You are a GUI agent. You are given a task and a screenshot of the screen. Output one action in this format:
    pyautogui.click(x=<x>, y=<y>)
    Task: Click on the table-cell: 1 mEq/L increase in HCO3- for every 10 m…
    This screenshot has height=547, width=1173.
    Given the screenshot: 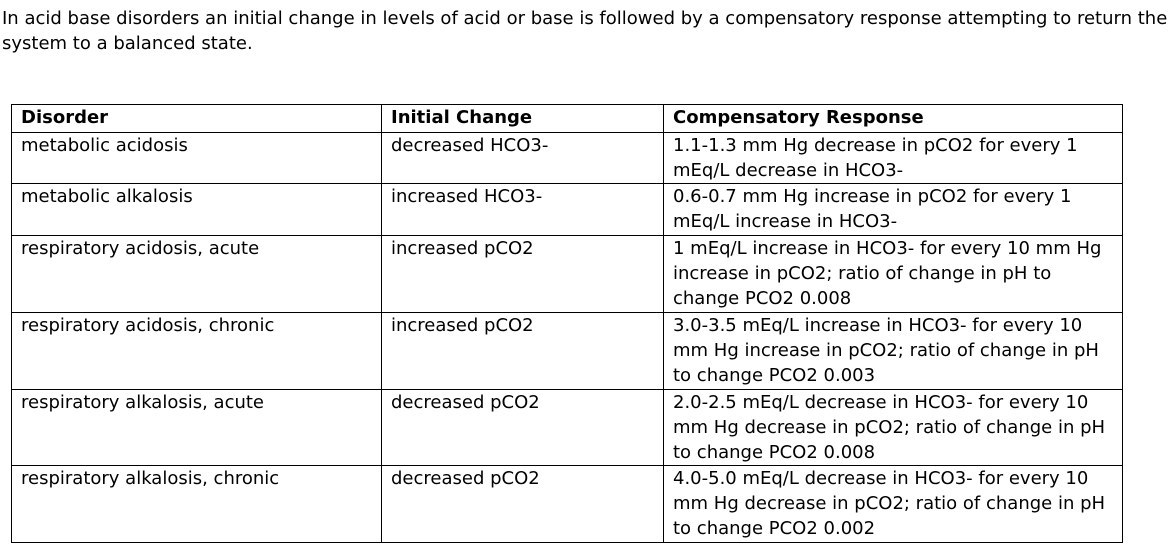 What is the action you would take?
    pyautogui.click(x=893, y=274)
    